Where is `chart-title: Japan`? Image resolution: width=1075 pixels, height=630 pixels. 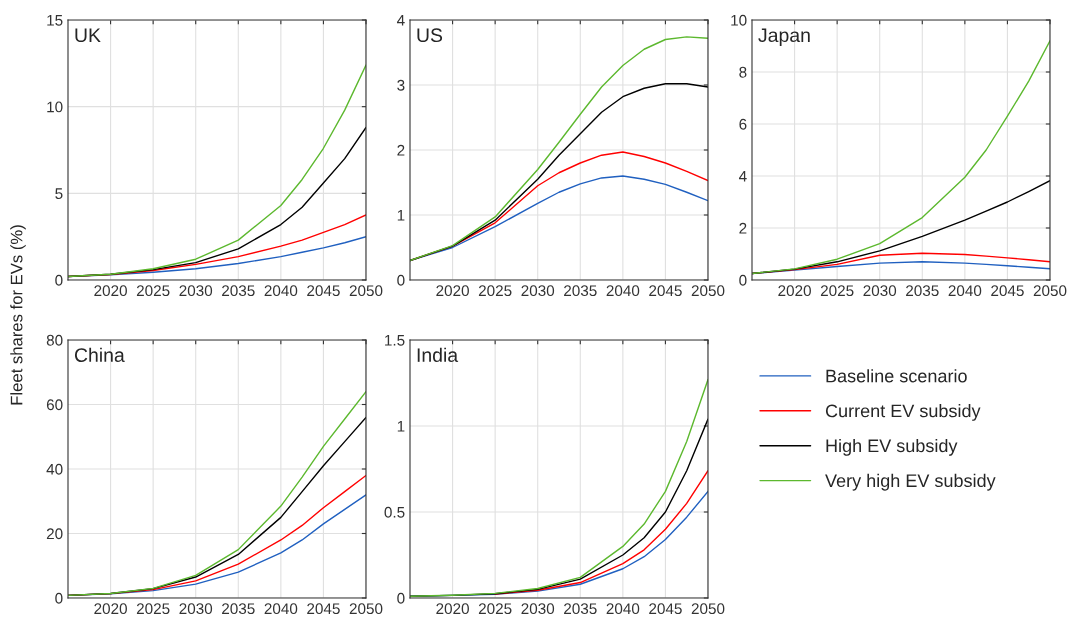
chart-title: Japan is located at coordinates (784, 37).